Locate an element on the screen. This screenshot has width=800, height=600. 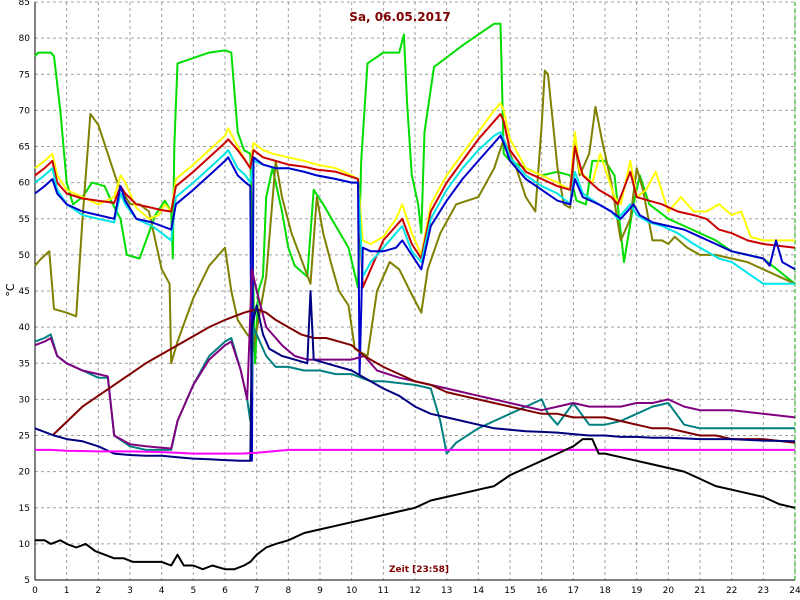
x-tick-label: 12 is located at coordinates (414, 591).